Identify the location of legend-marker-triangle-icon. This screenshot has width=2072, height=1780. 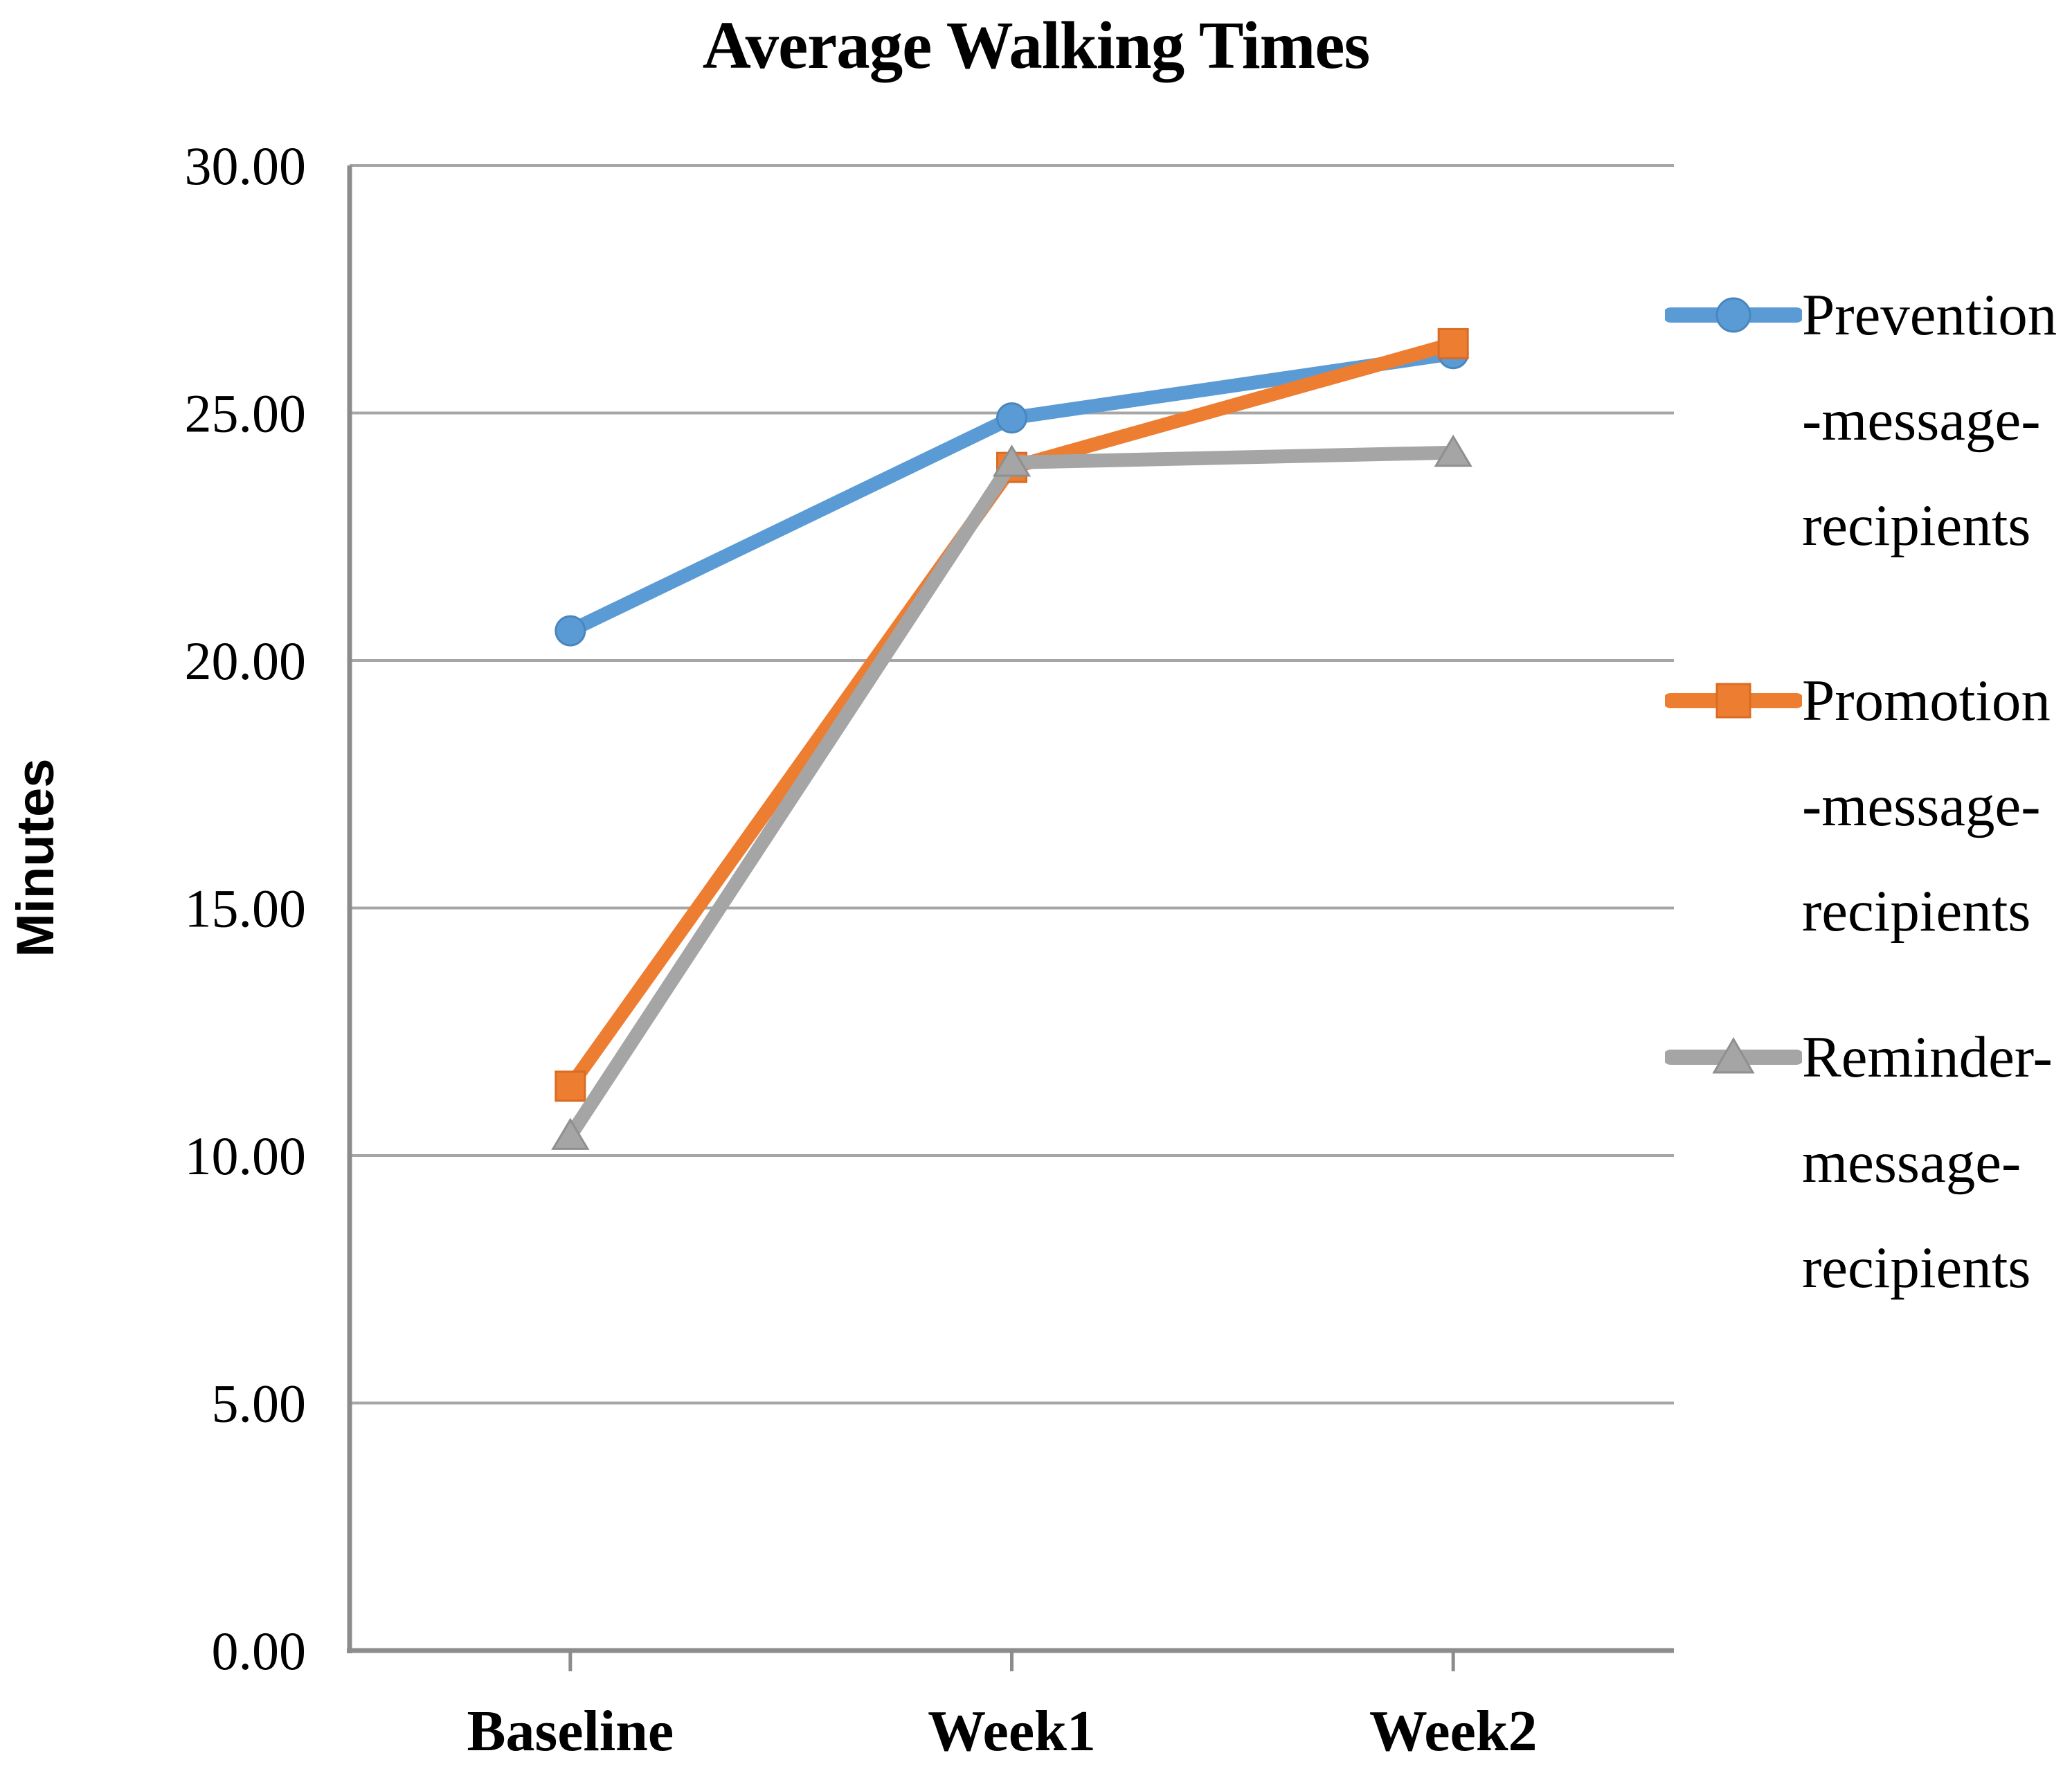
(1734, 1056).